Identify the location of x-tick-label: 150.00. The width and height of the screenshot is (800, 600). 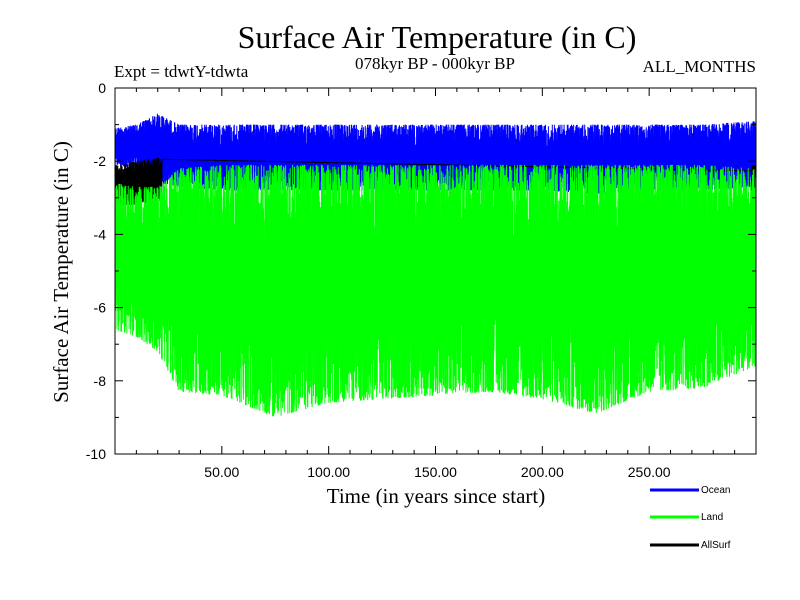
(435, 472).